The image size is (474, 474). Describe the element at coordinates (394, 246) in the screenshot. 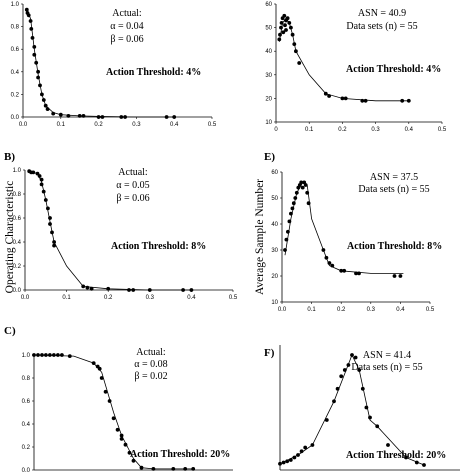

I see `panel-e-threshold-label: Action Threshold: 8%` at that location.